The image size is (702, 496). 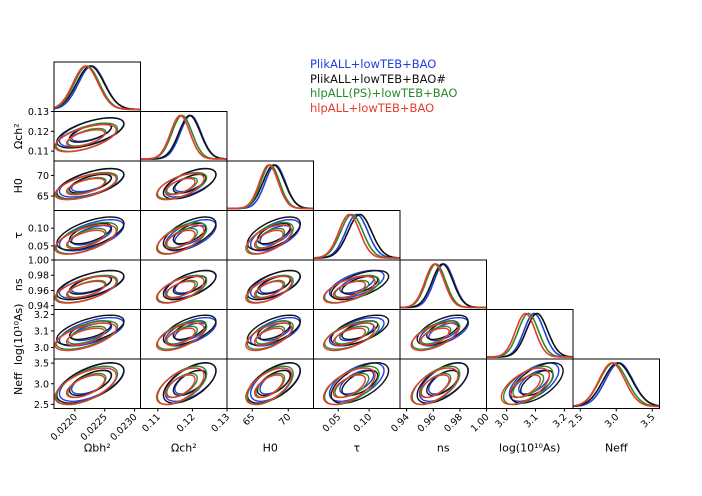 I want to click on xtick-label-H0-1: 70, so click(x=285, y=420).